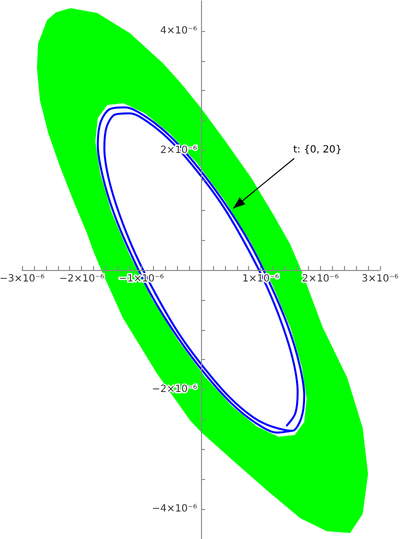 This screenshot has height=539, width=400. Describe the element at coordinates (317, 150) in the screenshot. I see `annotation: t: {0, 20}` at that location.